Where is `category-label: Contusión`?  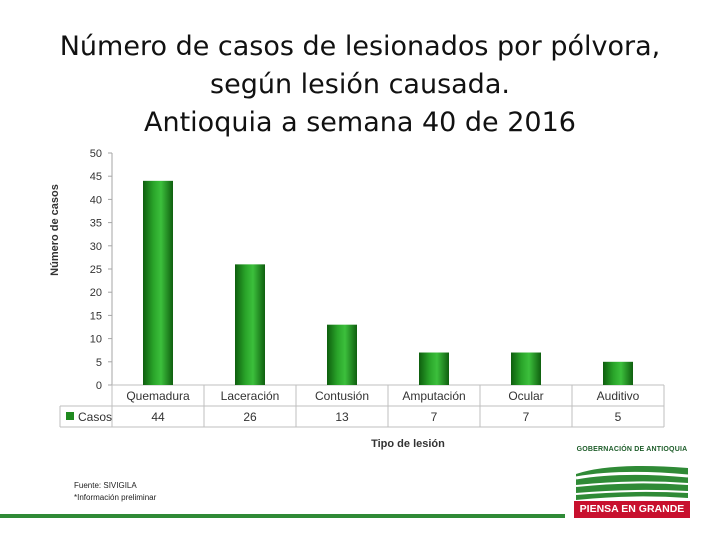 category-label: Contusión is located at coordinates (342, 396).